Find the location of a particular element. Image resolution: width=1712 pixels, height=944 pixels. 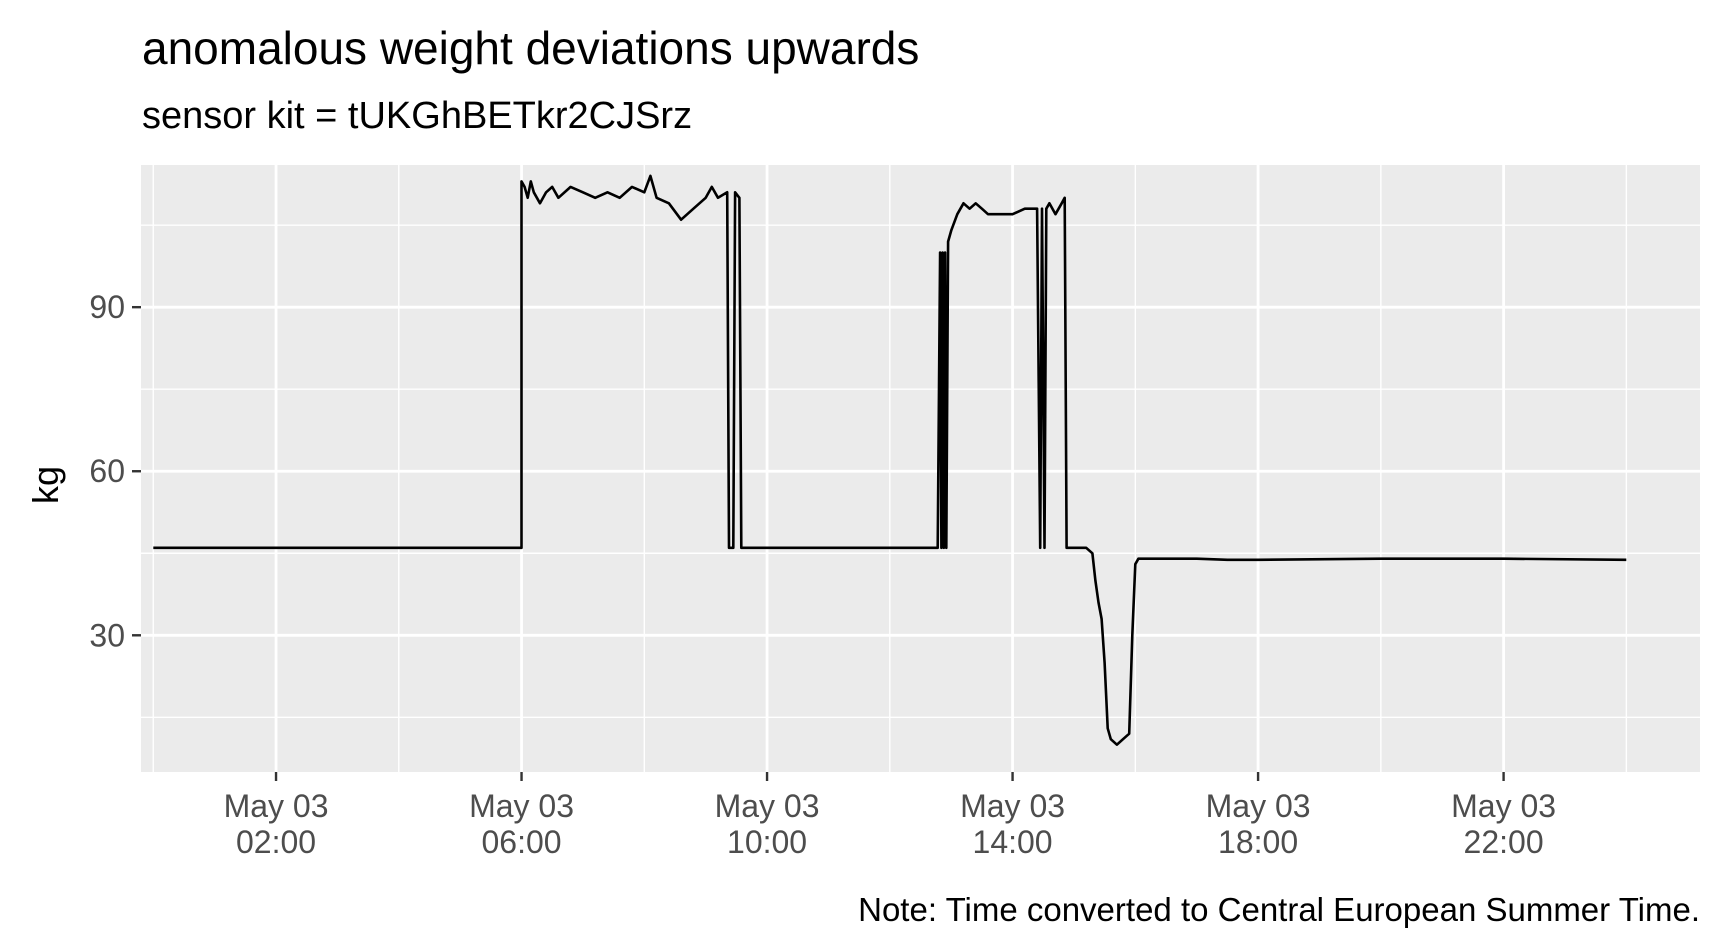

x-tick-label: 06:00 is located at coordinates (522, 842).